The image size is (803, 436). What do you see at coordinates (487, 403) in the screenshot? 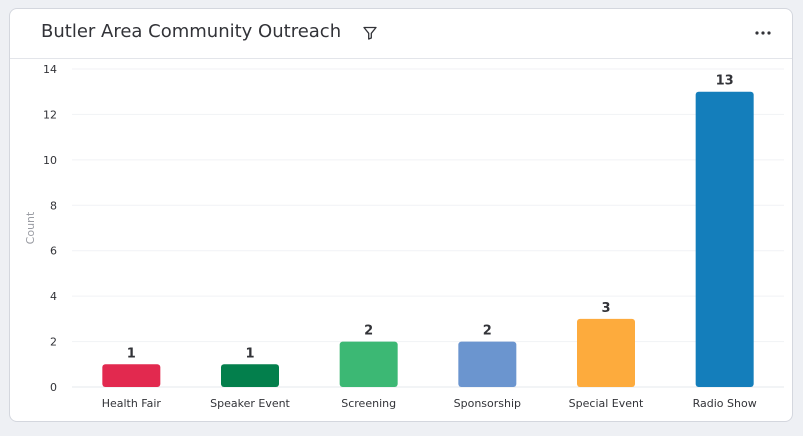
I see `x-tick-label: Sponsorship` at bounding box center [487, 403].